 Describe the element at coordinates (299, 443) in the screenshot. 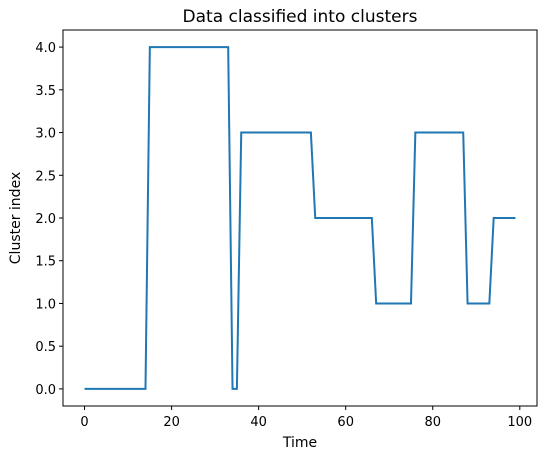

I see `x-axis-label: Time` at that location.